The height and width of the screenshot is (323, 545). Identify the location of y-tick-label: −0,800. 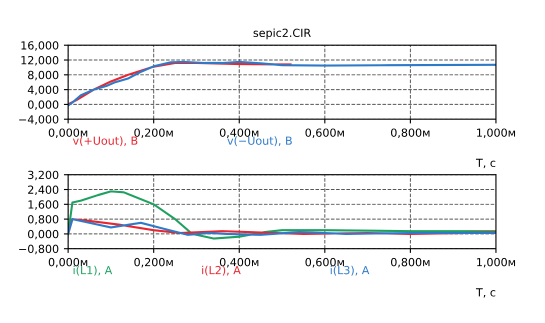
(38, 249).